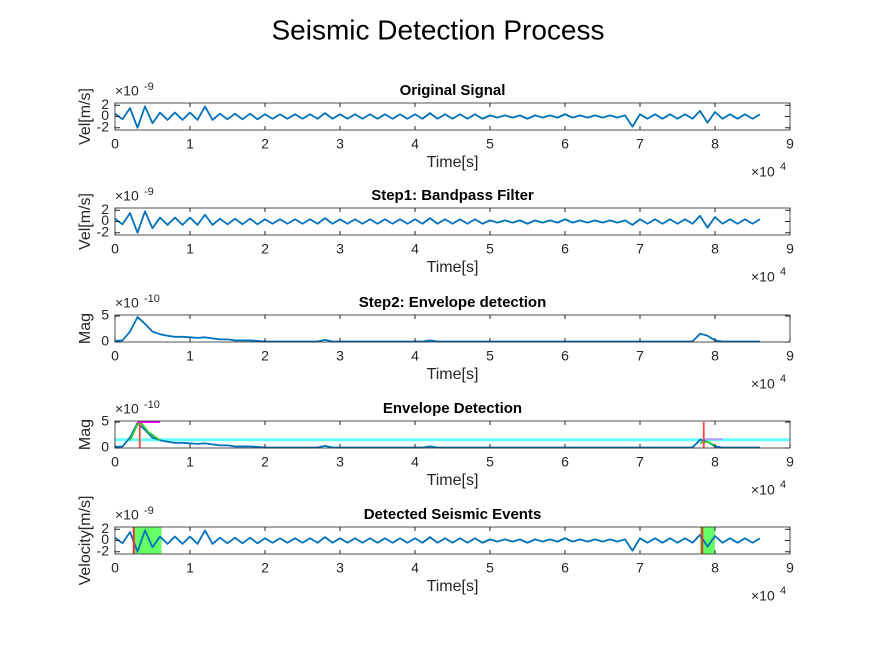 This screenshot has width=875, height=656. I want to click on axes-title: Detected Seismic Events, so click(453, 514).